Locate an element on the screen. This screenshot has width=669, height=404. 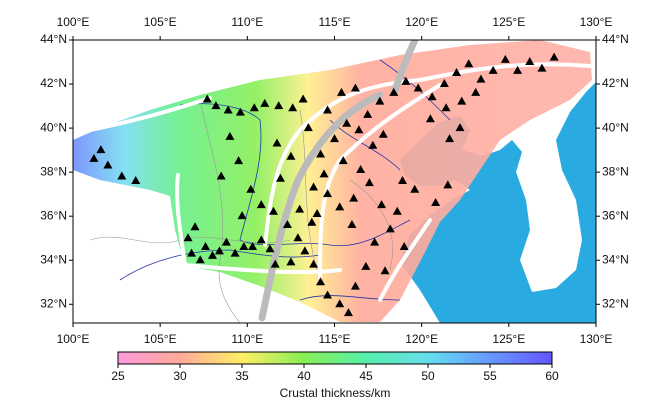
colorbar-tick-label: 45 is located at coordinates (366, 376).